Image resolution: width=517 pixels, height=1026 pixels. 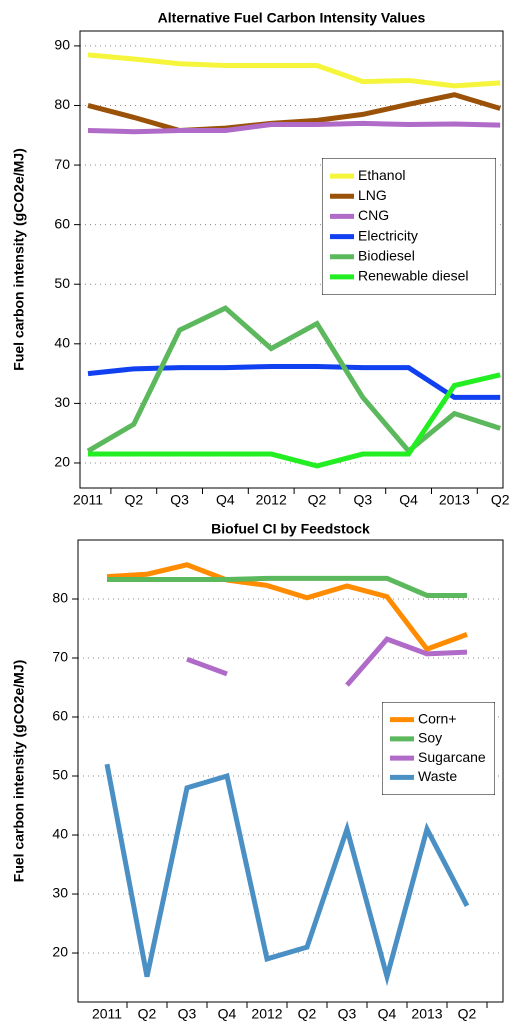 What do you see at coordinates (438, 748) in the screenshot?
I see `legend: Corn+ Soy Sugarcane Waste` at bounding box center [438, 748].